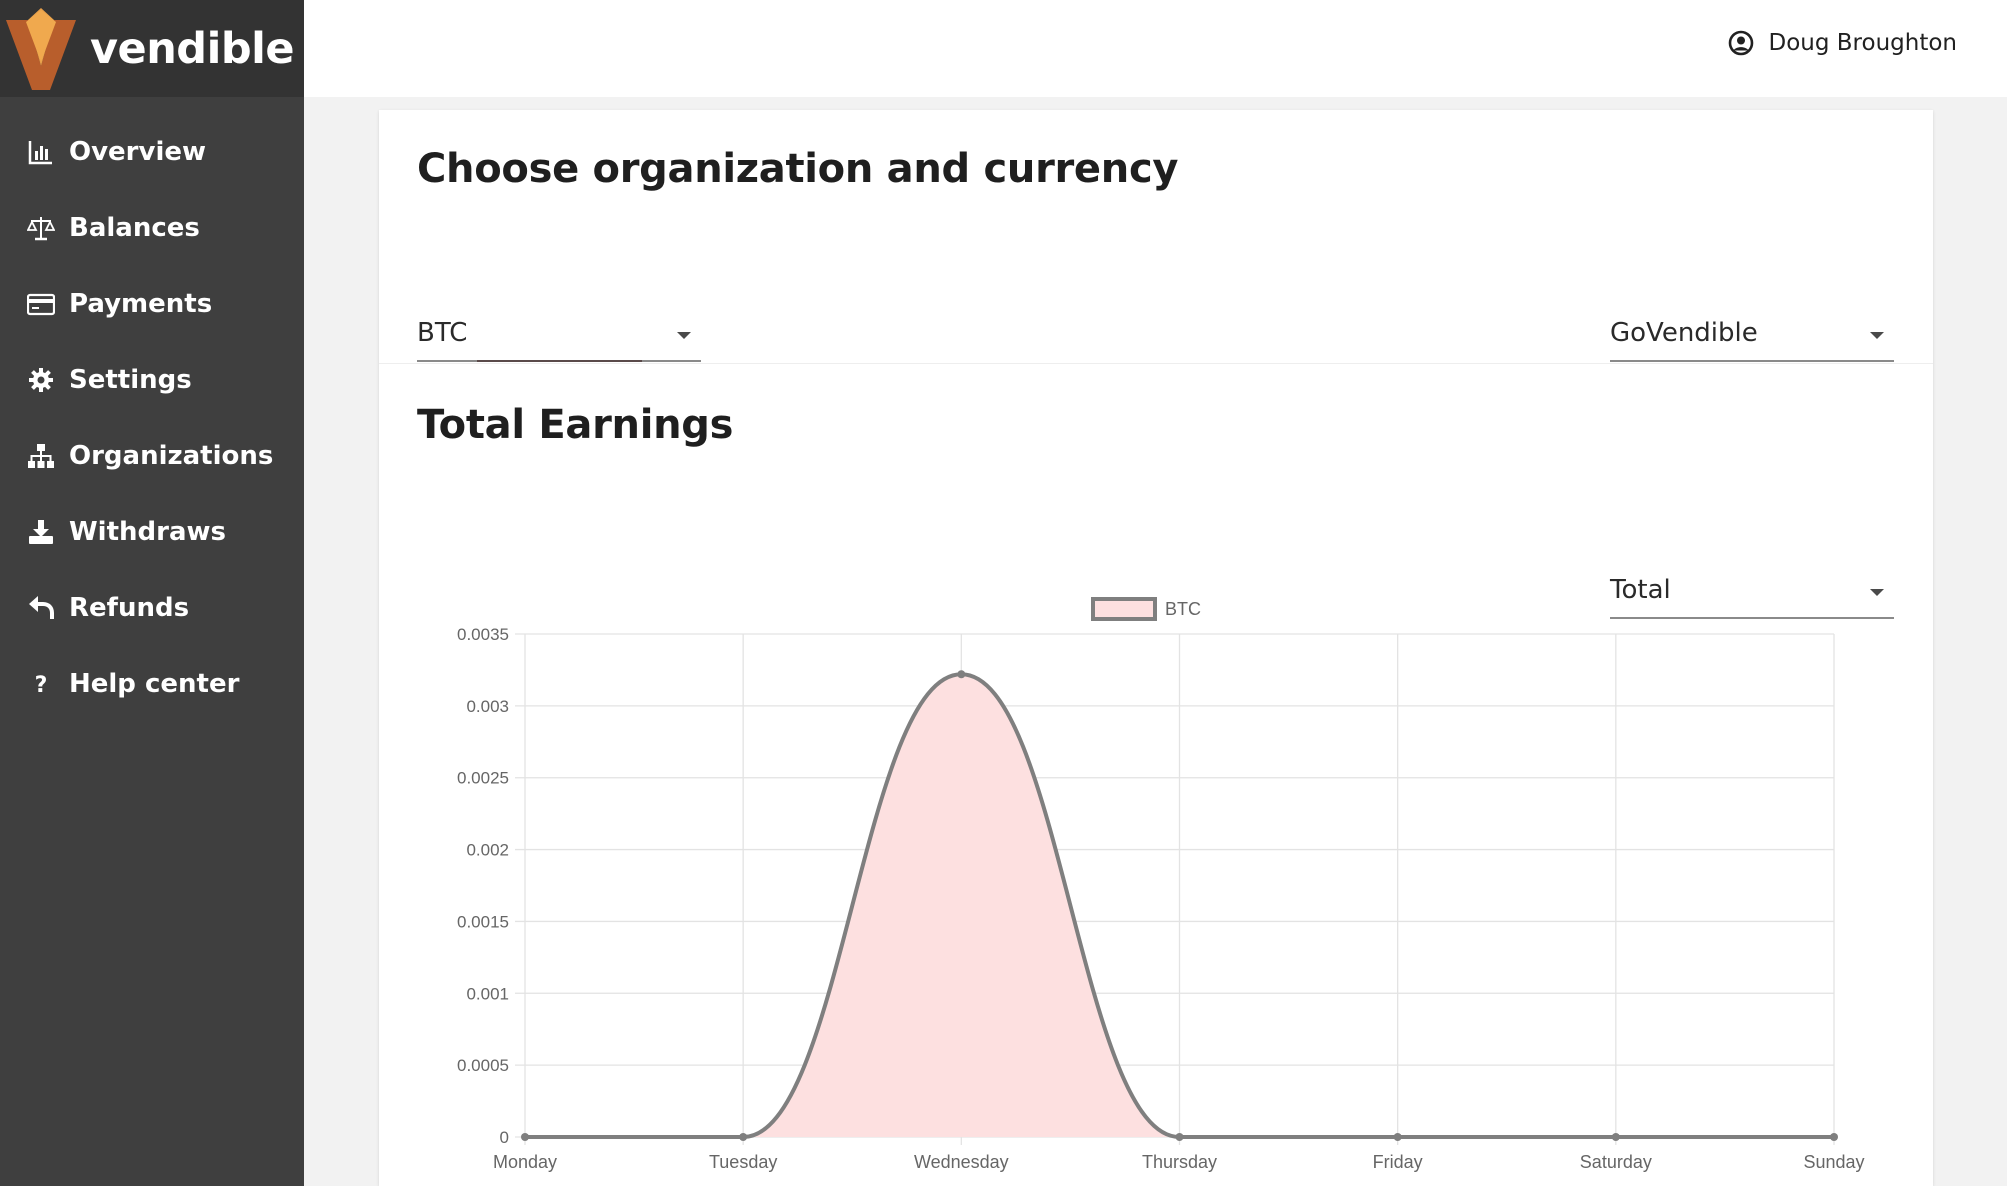  What do you see at coordinates (138, 152) in the screenshot?
I see `sidebar-item-label: Overview` at bounding box center [138, 152].